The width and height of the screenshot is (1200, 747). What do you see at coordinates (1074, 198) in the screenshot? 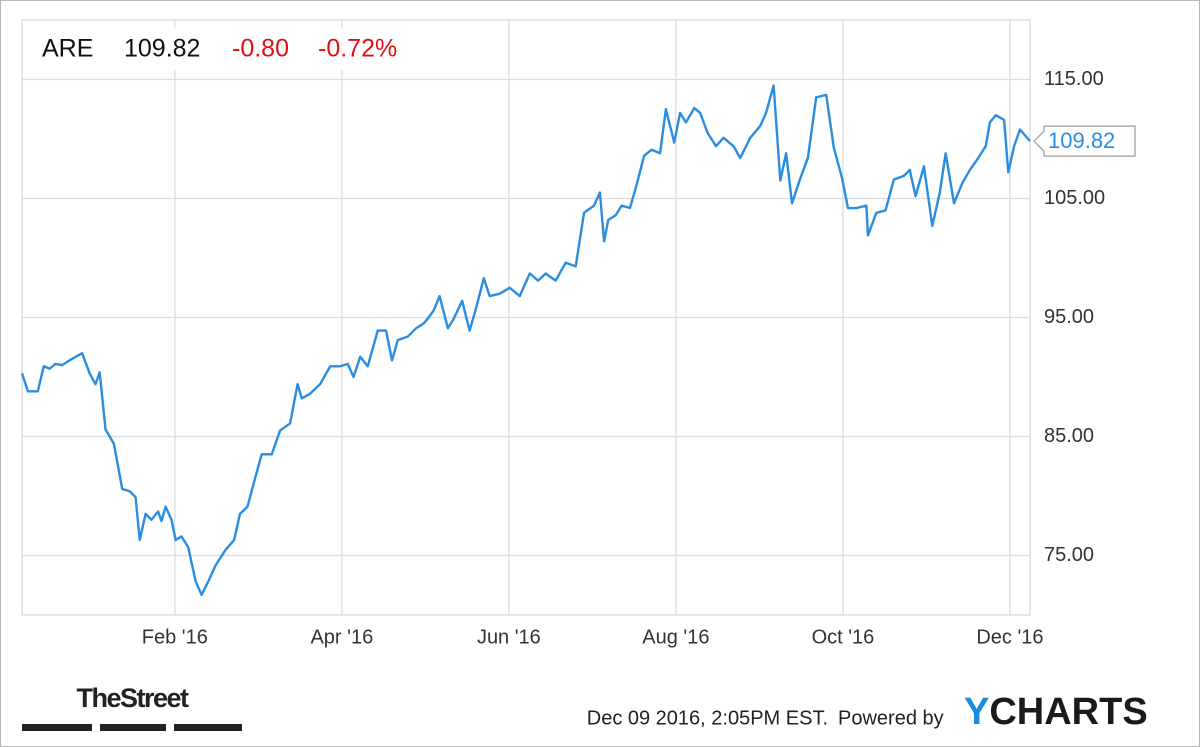
I see `y-tick-label: 105.00` at bounding box center [1074, 198].